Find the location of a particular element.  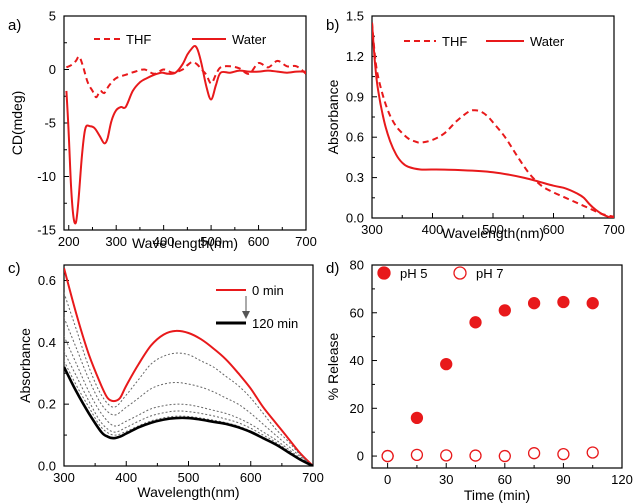

y-axis-label: CD(mdeg) is located at coordinates (17, 123).